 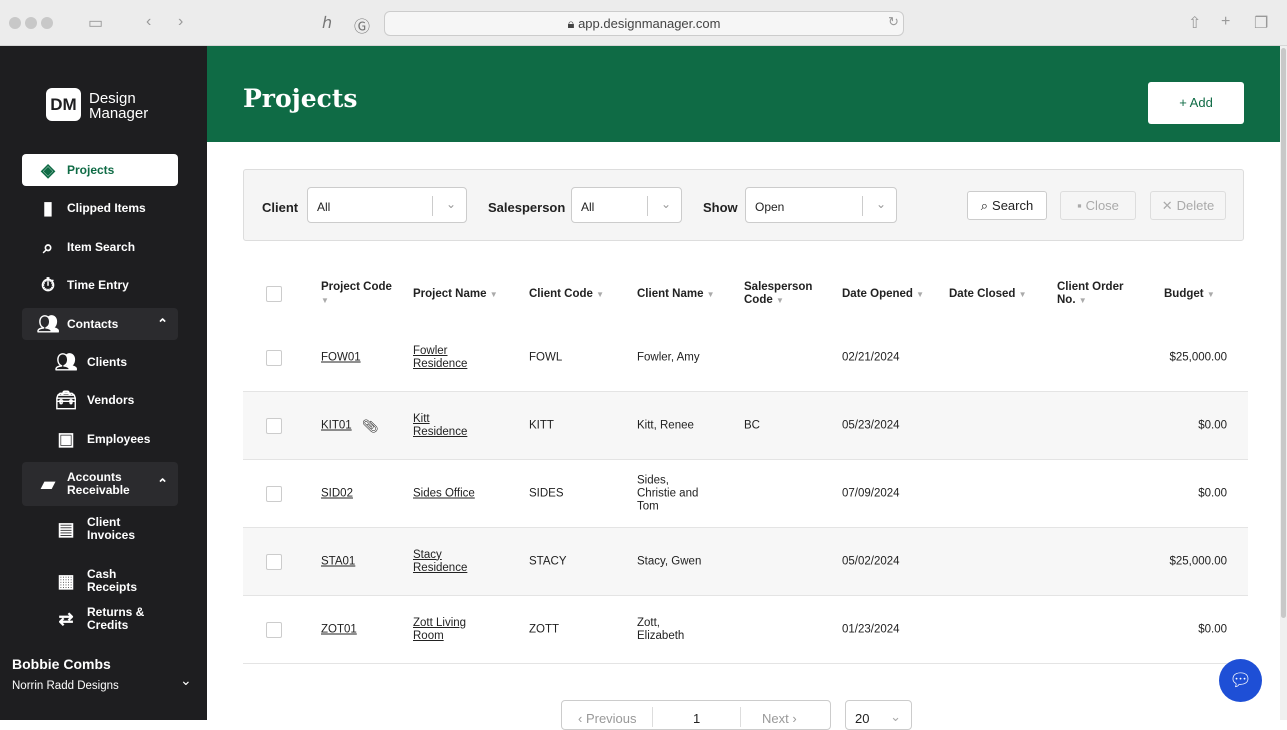 I want to click on scrollbar, so click(x=1283, y=383).